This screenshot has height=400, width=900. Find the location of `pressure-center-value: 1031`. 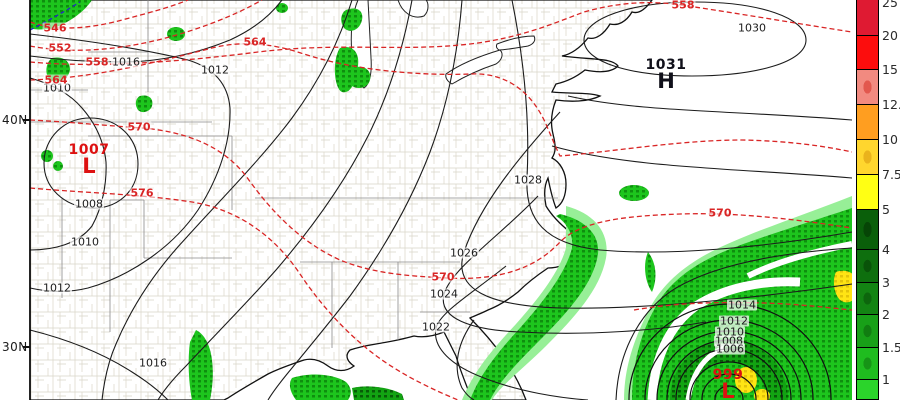

pressure-center-value: 1031 is located at coordinates (666, 64).